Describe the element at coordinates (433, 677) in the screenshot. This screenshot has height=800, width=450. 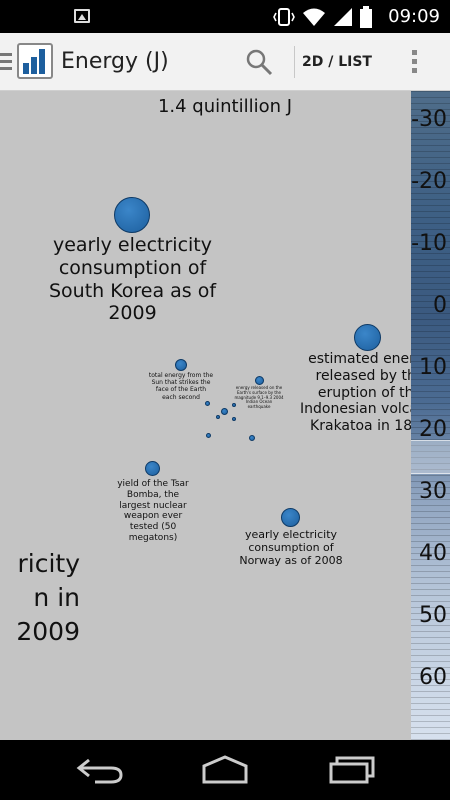
I see `ruler-tick: 60` at that location.